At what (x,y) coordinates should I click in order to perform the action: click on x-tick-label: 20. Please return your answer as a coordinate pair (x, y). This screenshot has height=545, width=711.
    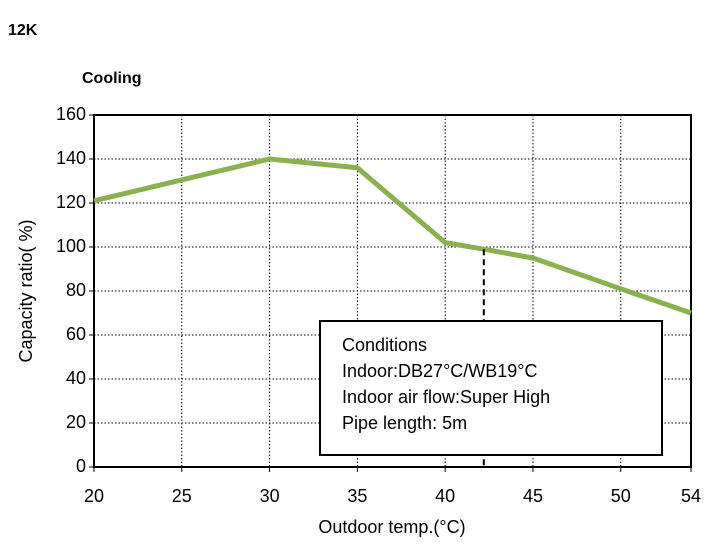
    Looking at the image, I should click on (94, 496).